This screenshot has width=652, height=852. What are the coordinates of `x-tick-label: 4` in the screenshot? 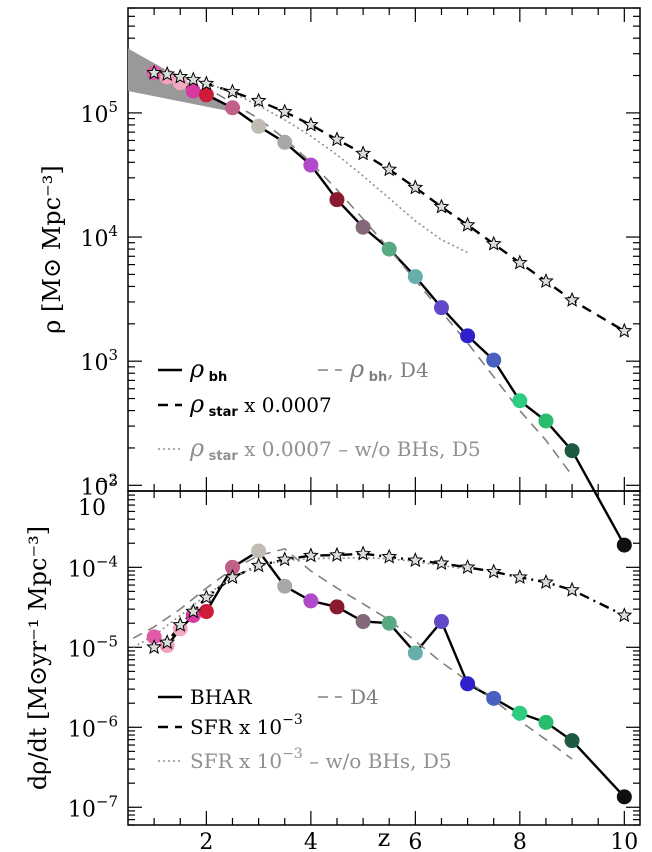 It's located at (311, 841).